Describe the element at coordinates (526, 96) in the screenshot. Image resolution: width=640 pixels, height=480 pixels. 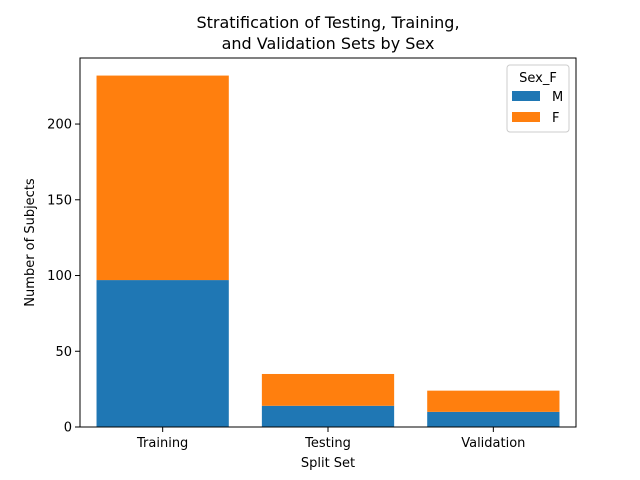
I see `legend-swatch-m` at that location.